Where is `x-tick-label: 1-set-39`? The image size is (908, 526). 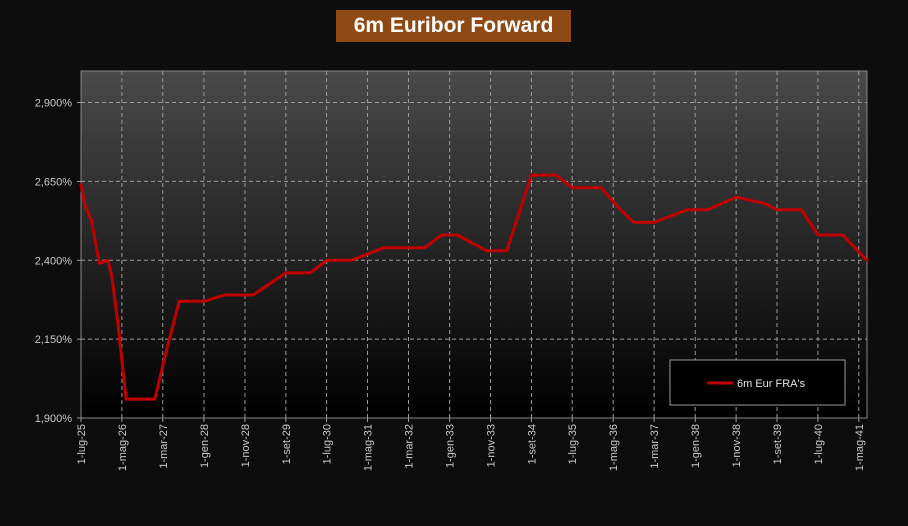 x-tick-label: 1-set-39 is located at coordinates (778, 444).